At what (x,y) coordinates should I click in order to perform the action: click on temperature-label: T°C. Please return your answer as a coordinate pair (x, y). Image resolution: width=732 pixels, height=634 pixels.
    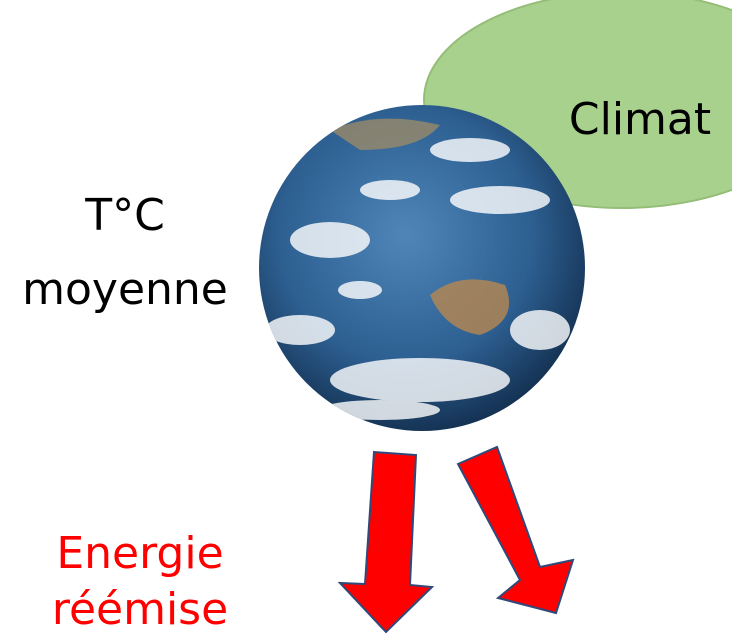
    Looking at the image, I should click on (124, 215).